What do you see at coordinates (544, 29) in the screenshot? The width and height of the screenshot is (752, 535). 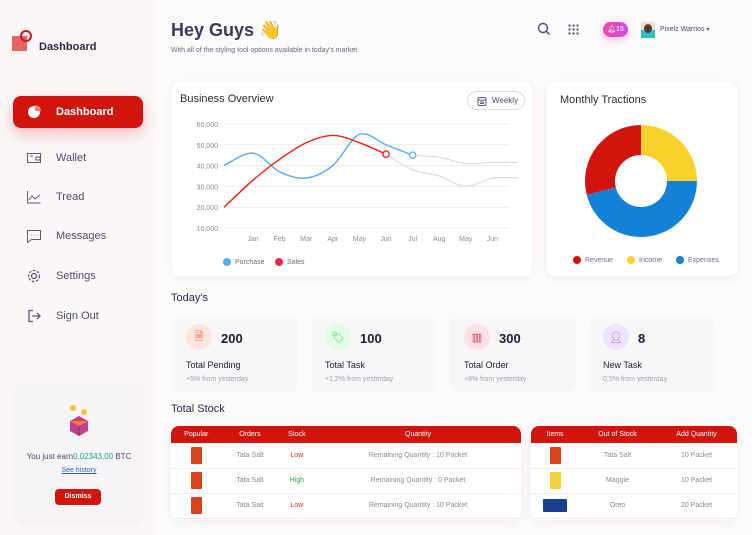 I see `search-icon` at bounding box center [544, 29].